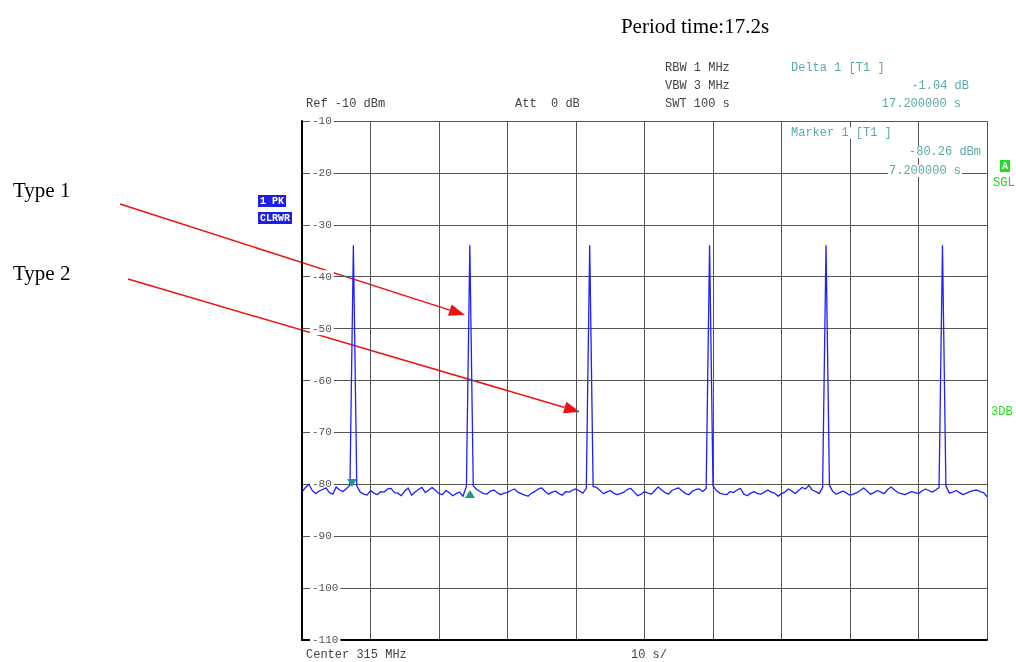  What do you see at coordinates (322, 224) in the screenshot?
I see `y-tick-label: -30` at bounding box center [322, 224].